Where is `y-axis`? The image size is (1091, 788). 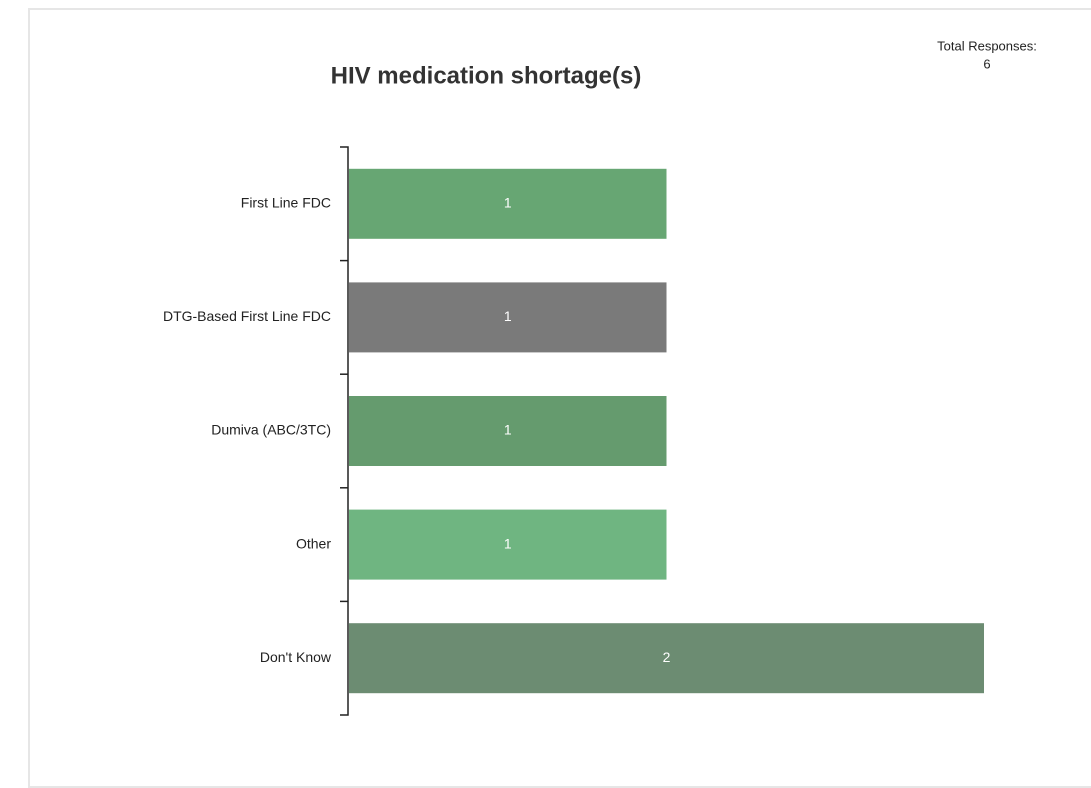
y-axis is located at coordinates (344, 431).